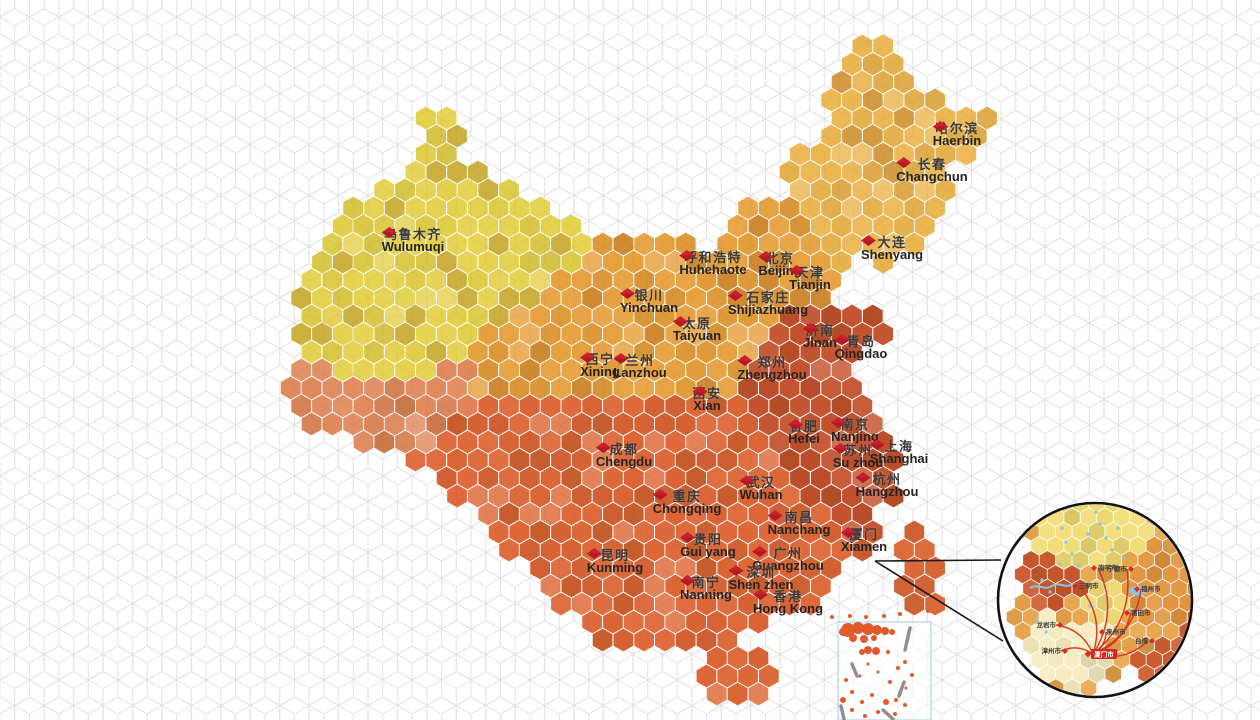 This screenshot has height=720, width=1260. What do you see at coordinates (615, 568) in the screenshot?
I see `city-label-en: Kunming` at bounding box center [615, 568].